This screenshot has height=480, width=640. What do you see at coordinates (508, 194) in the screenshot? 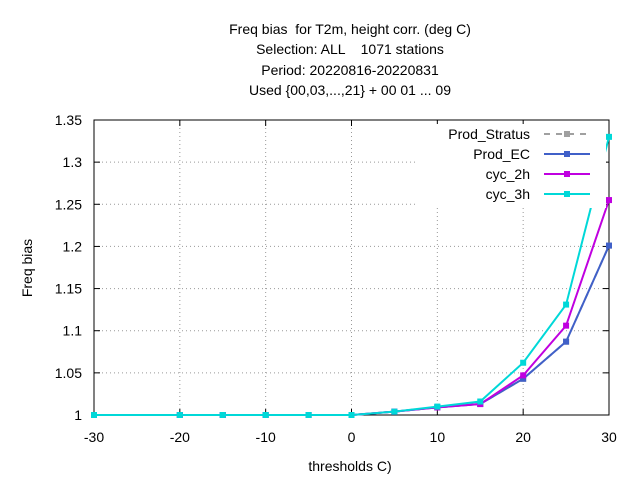
I see `legend-label: cyc_3h` at bounding box center [508, 194].